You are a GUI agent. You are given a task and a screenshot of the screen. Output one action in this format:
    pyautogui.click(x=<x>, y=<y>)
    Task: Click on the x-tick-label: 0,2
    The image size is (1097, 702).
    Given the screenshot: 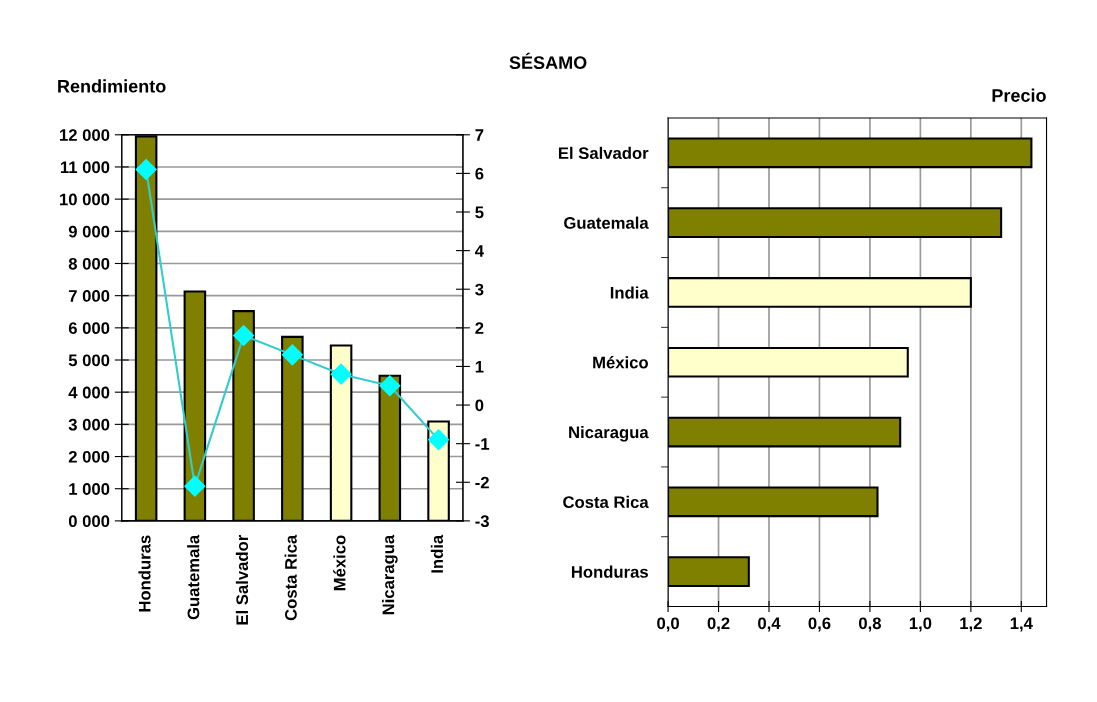 What is the action you would take?
    pyautogui.click(x=718, y=624)
    